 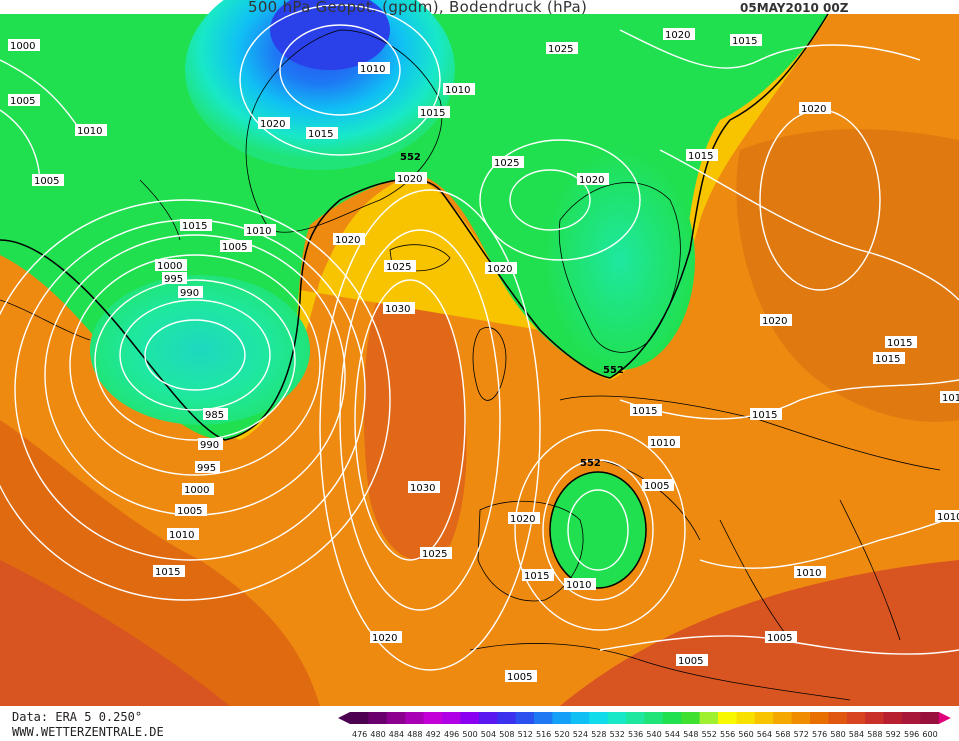 I want to click on isobar-label: 995, so click(x=173, y=279).